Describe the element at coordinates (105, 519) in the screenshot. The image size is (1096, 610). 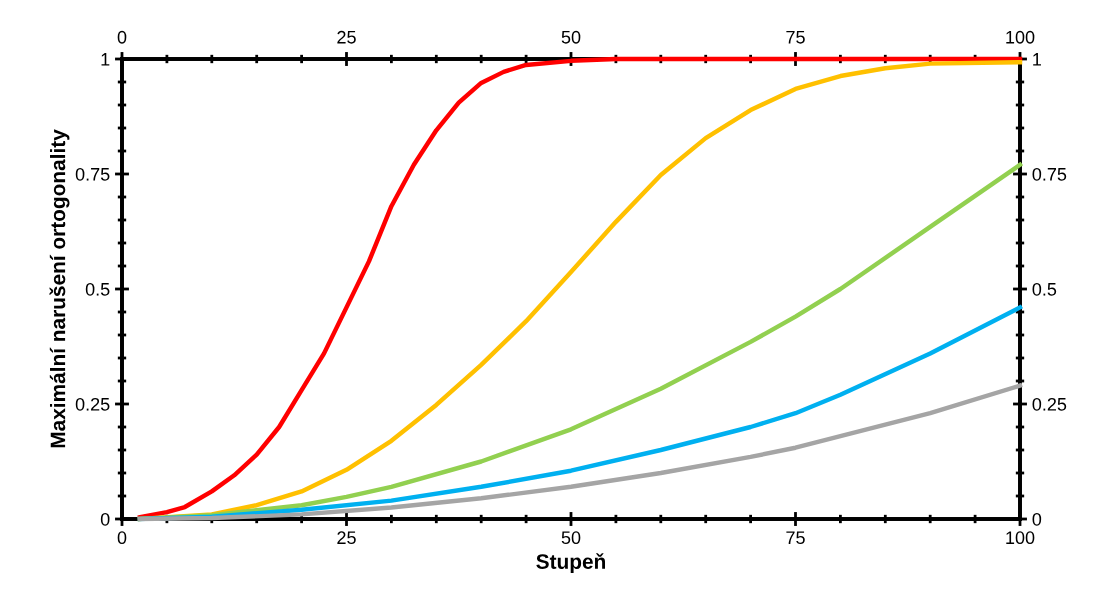
I see `y-tick-label: 0` at that location.